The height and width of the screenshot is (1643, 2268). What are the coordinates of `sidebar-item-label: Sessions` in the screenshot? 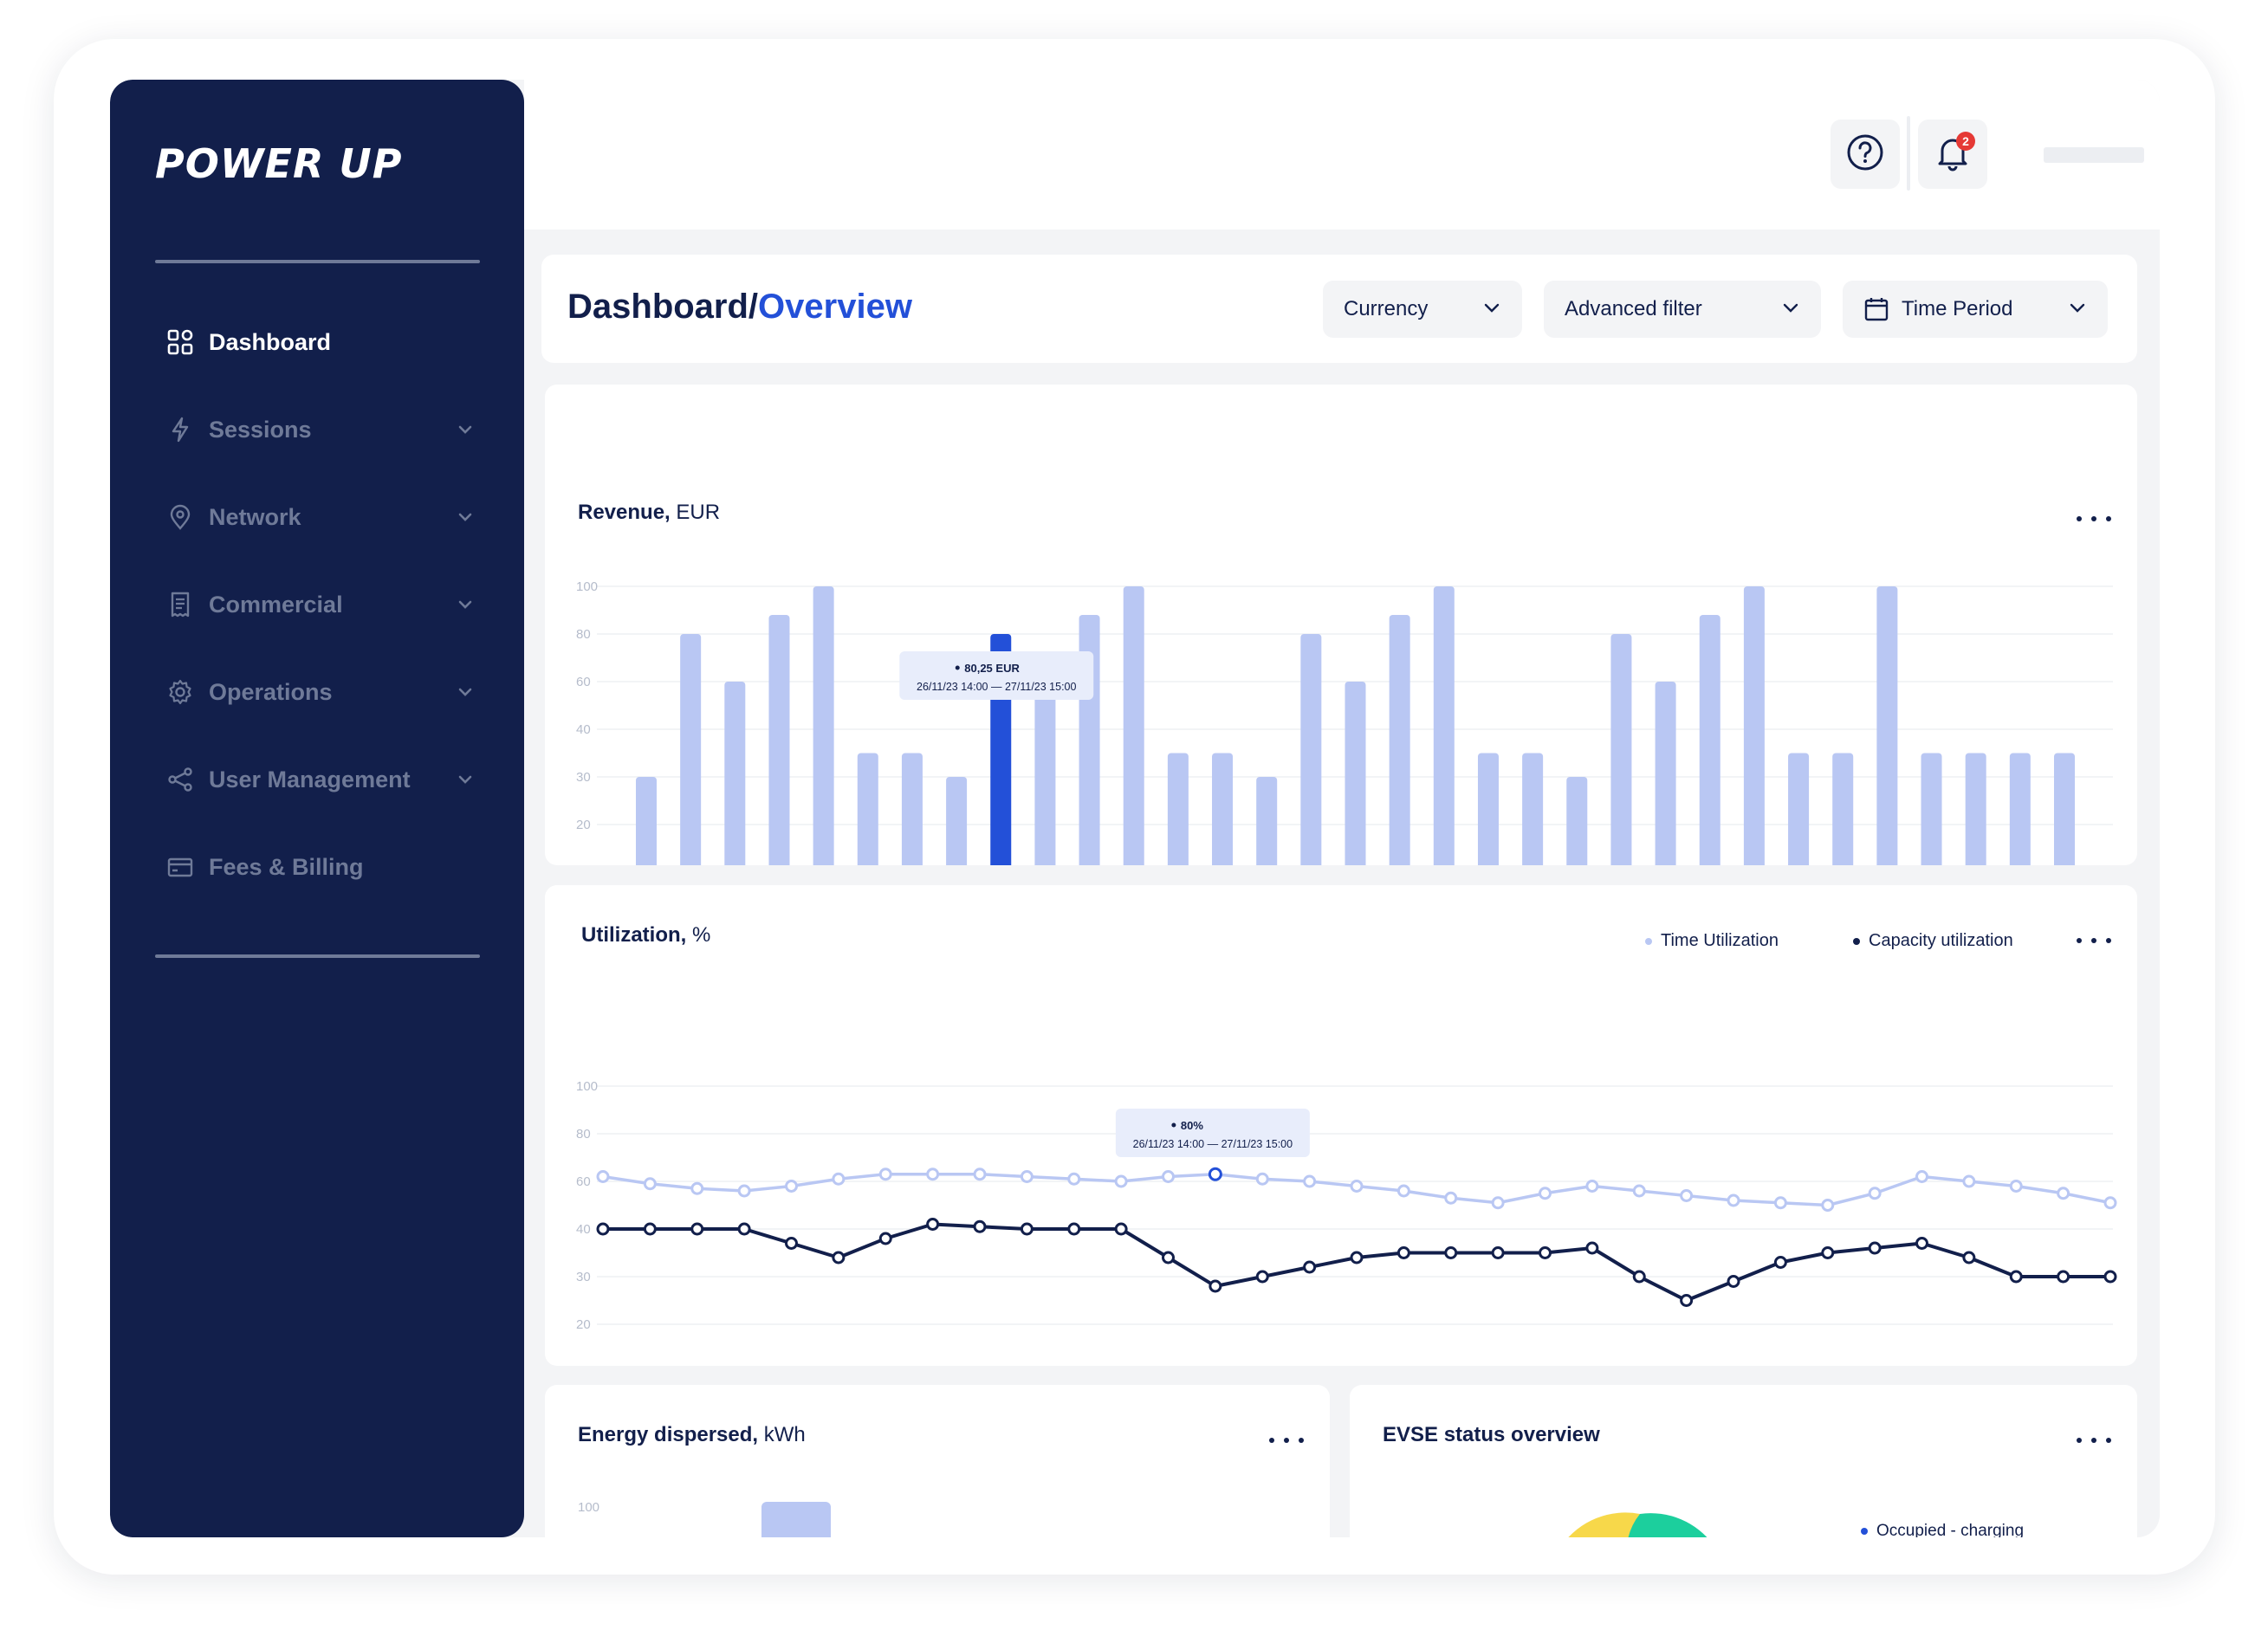 It's located at (260, 429).